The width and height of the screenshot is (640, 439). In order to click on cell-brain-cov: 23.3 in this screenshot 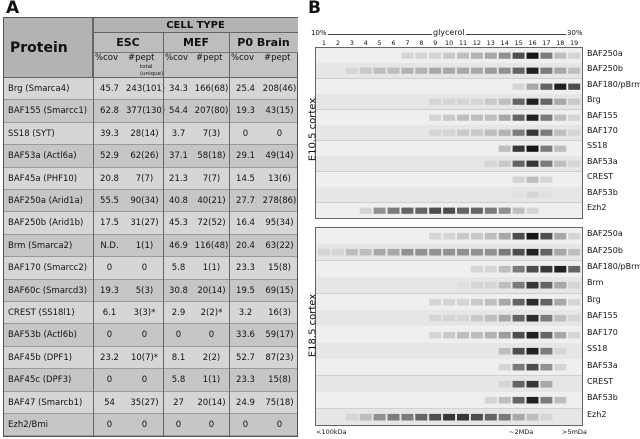, I will do `click(245, 268)`.